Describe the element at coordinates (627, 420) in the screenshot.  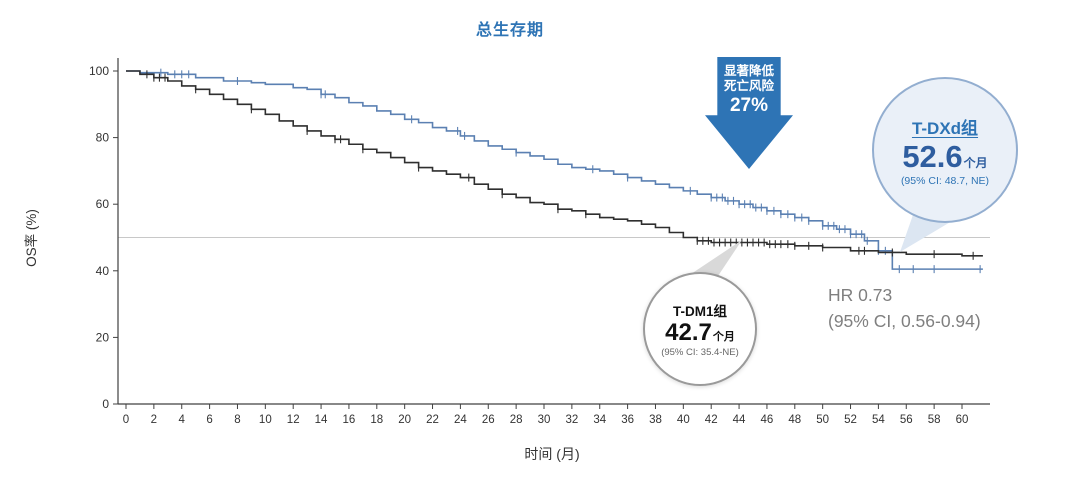
I see `svg-text: 36` at that location.